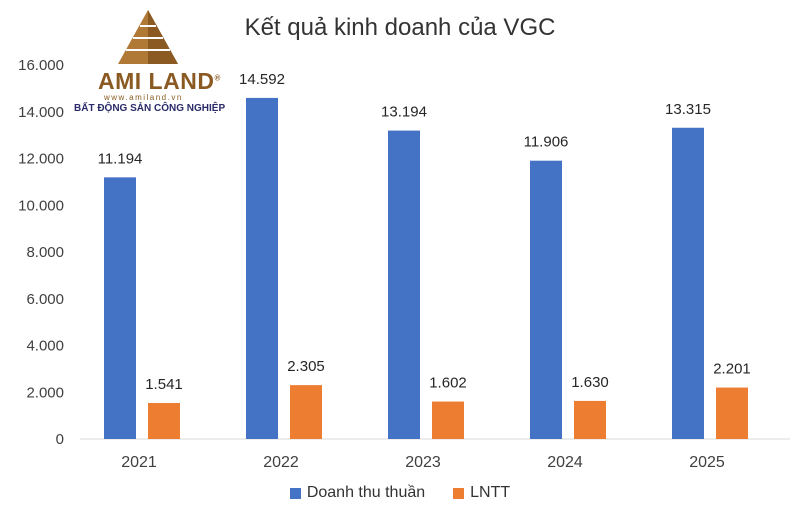  Describe the element at coordinates (41, 159) in the screenshot. I see `y-tick-label: 12.000` at that location.